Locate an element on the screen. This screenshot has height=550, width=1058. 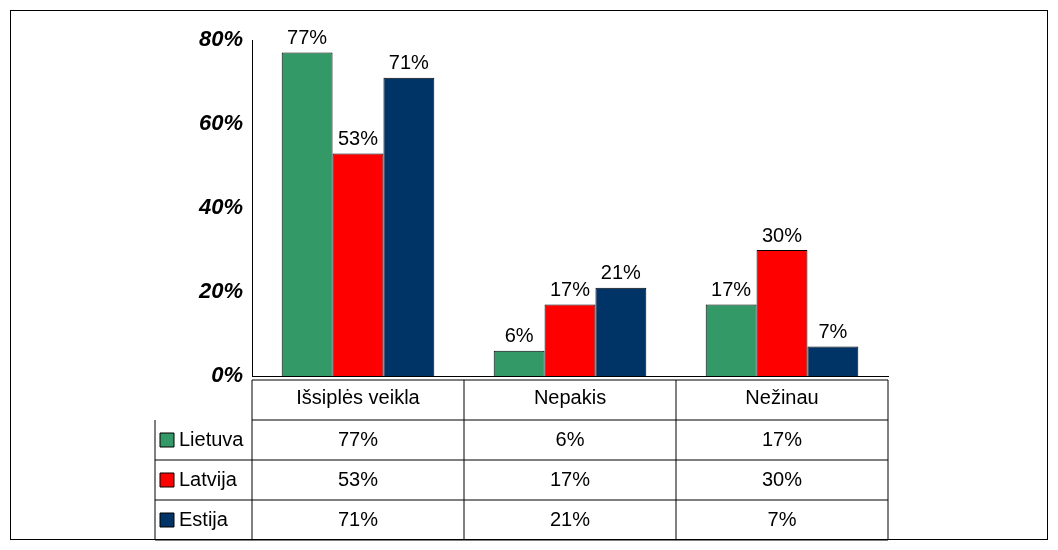
text: 77% is located at coordinates (307, 37).